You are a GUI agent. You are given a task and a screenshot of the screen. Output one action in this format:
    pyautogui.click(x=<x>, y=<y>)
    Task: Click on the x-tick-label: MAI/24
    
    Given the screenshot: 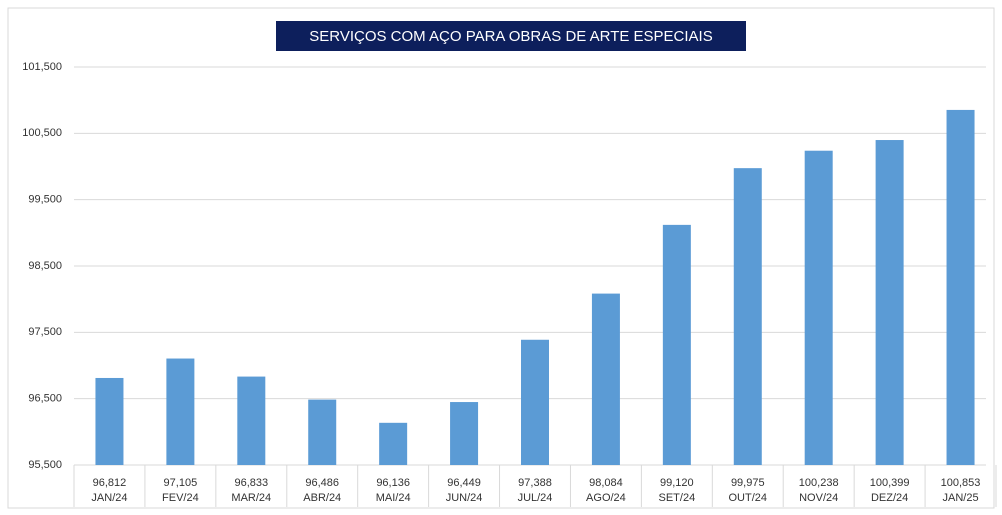 What is the action you would take?
    pyautogui.click(x=393, y=498)
    